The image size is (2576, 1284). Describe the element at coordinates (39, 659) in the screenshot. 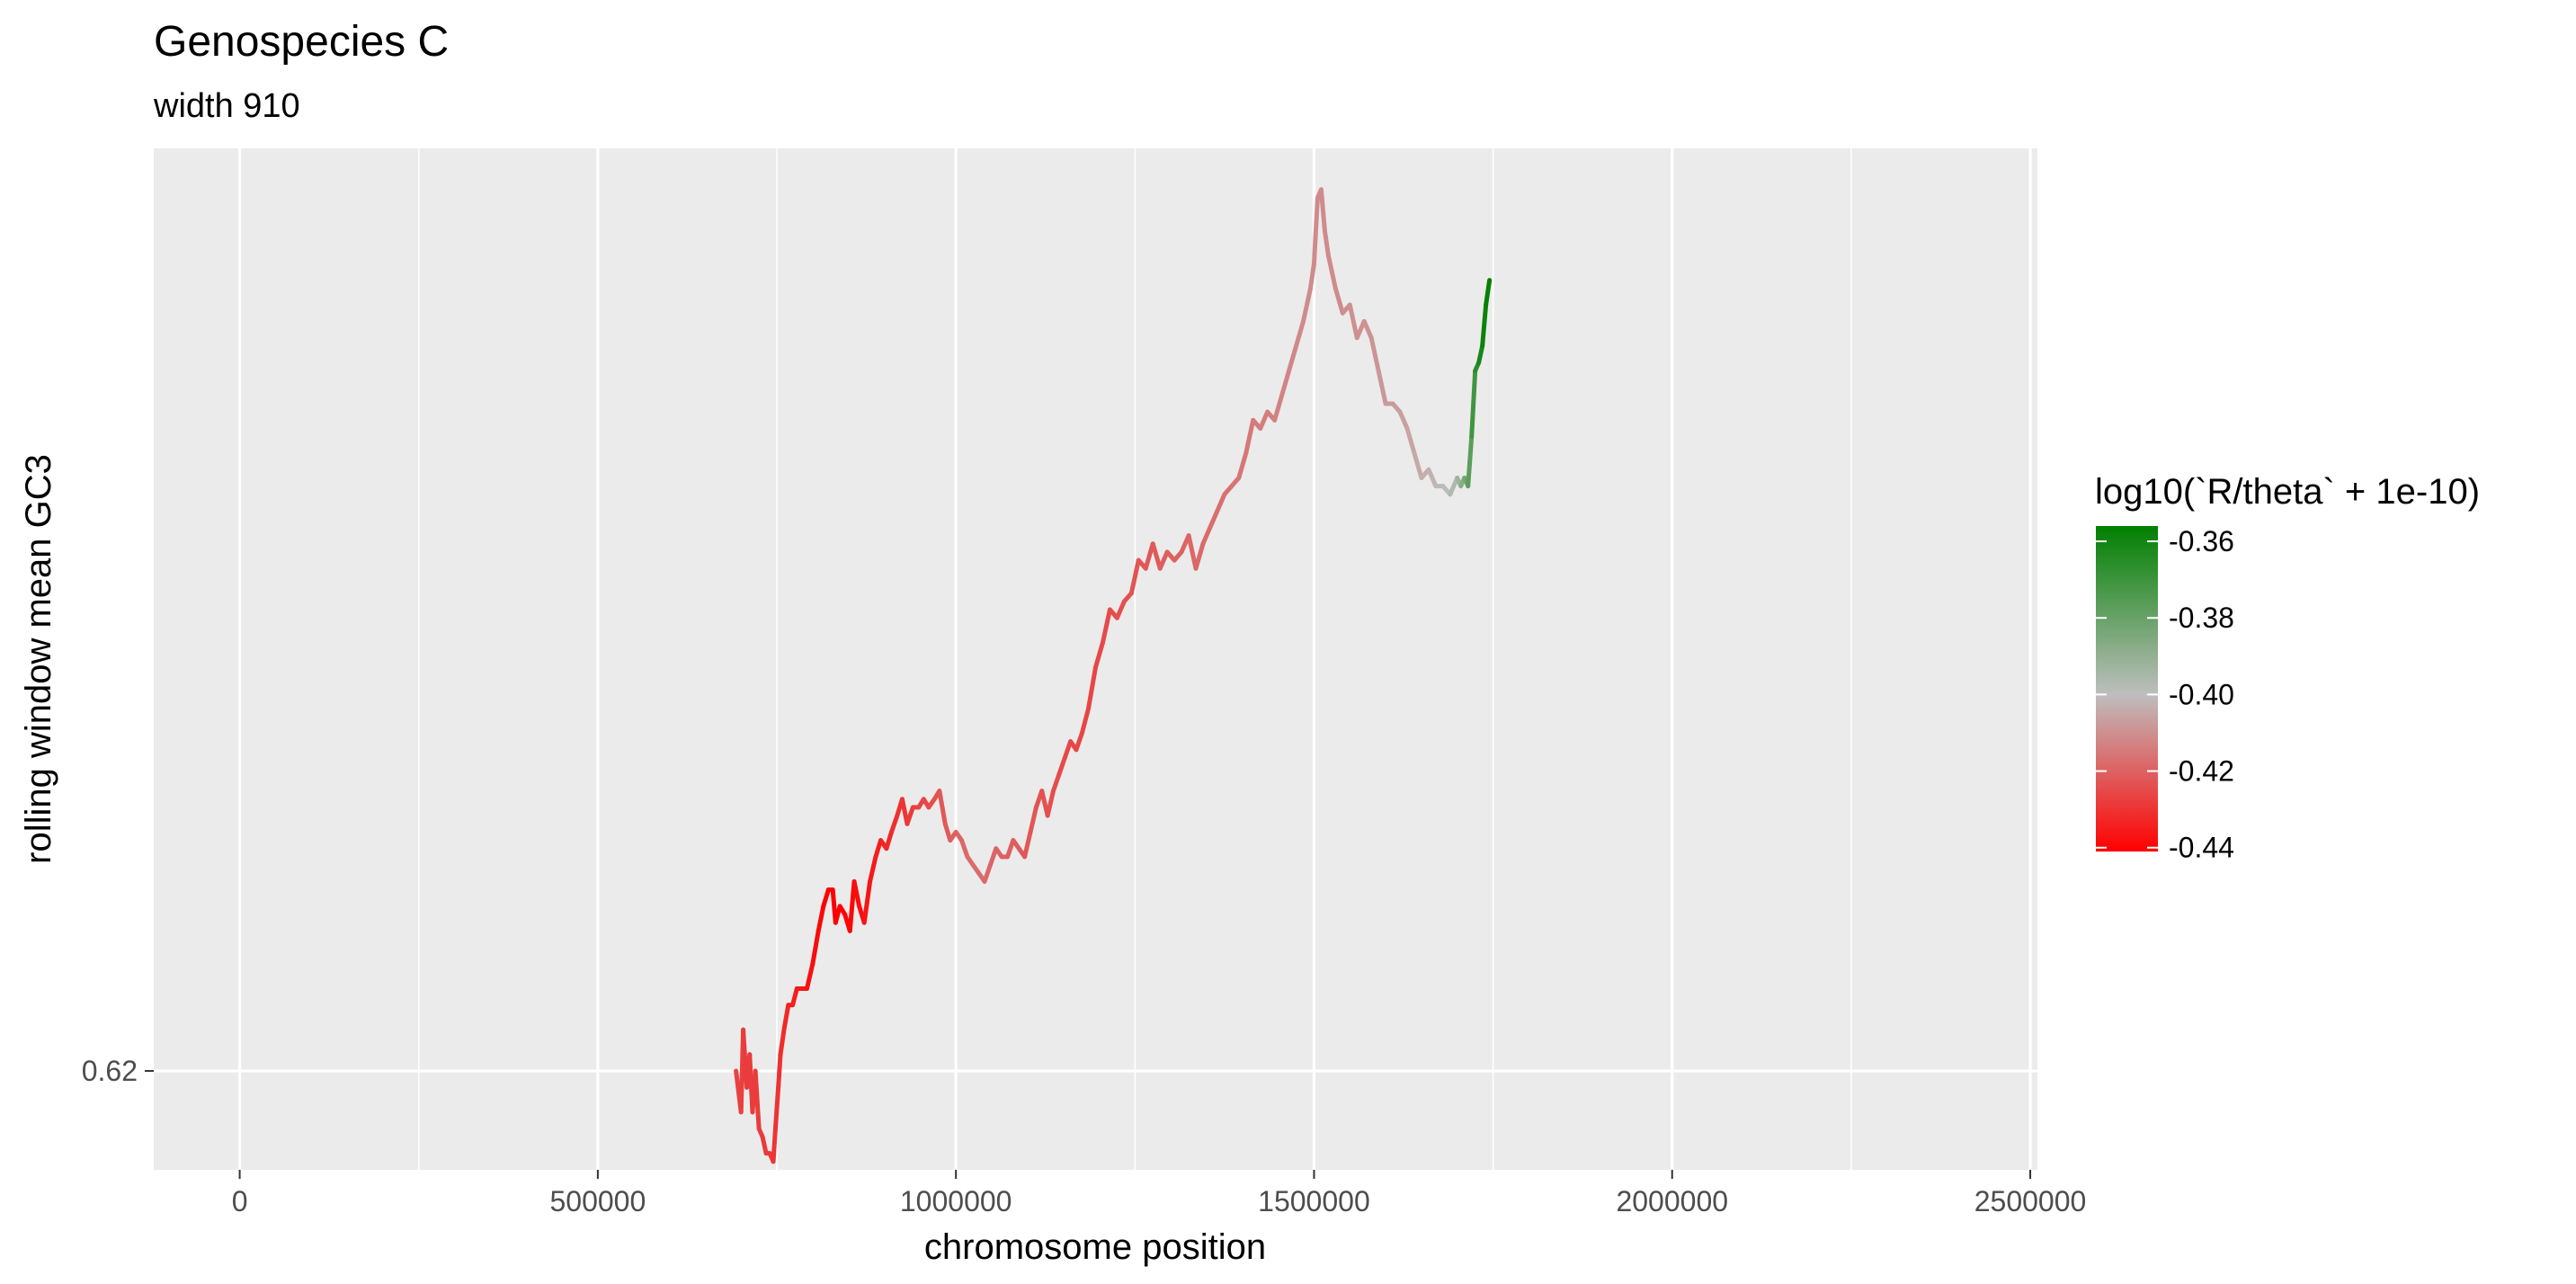

I see `y-axis-title: rolling window mean GC3` at that location.